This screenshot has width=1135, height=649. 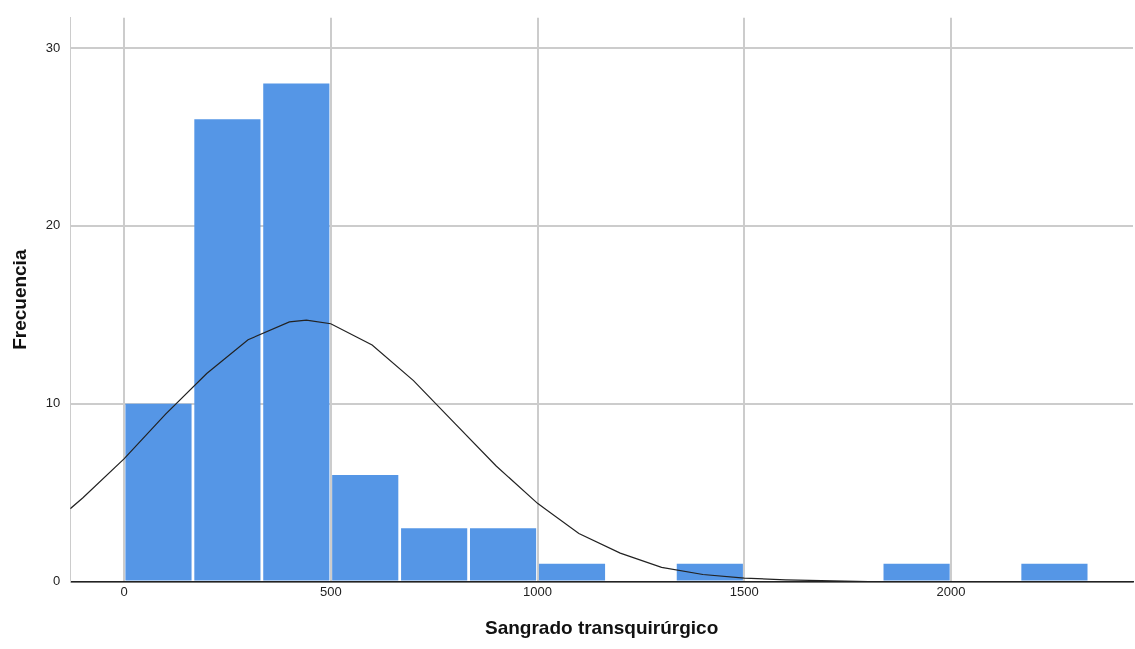 What do you see at coordinates (19, 299) in the screenshot?
I see `y-axis-title: Frecuencia` at bounding box center [19, 299].